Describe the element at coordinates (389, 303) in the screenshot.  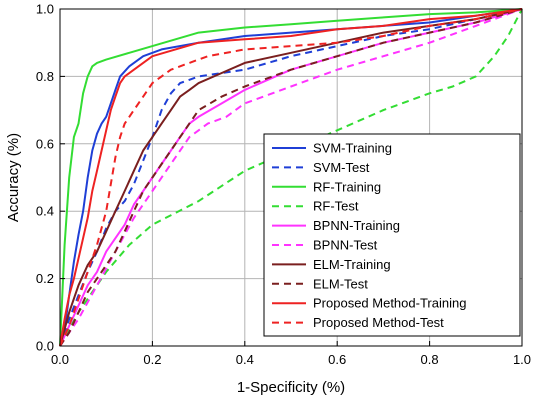
I see `legend-label: Proposed Method-Training` at that location.